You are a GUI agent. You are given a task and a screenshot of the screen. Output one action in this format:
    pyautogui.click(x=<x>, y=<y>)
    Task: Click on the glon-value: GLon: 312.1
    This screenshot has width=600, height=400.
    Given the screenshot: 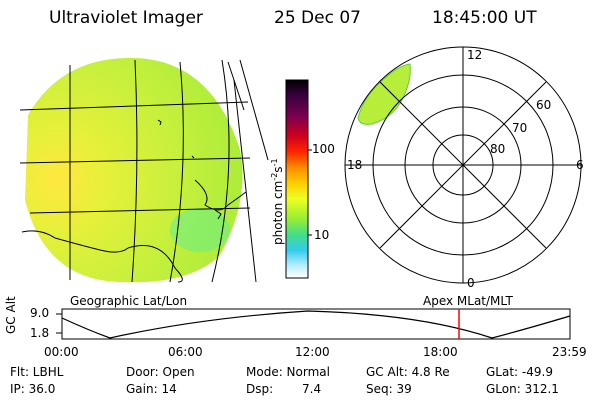 What is the action you would take?
    pyautogui.click(x=522, y=389)
    